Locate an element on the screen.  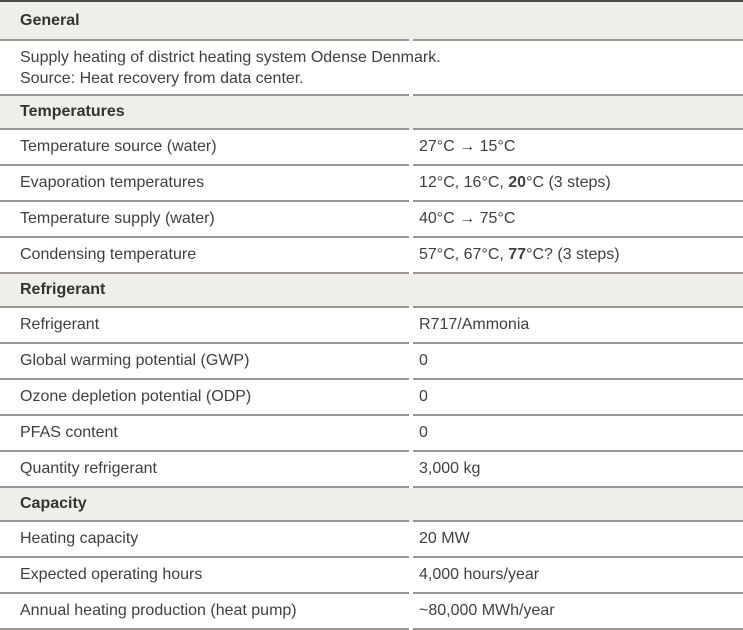
label-cell: Temperatures is located at coordinates (204, 113).